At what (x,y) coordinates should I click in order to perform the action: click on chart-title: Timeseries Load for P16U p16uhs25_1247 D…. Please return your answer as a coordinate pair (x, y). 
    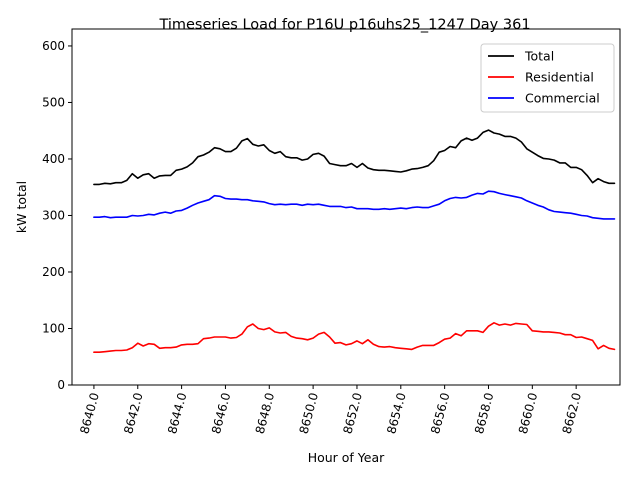
    Looking at the image, I should click on (344, 25).